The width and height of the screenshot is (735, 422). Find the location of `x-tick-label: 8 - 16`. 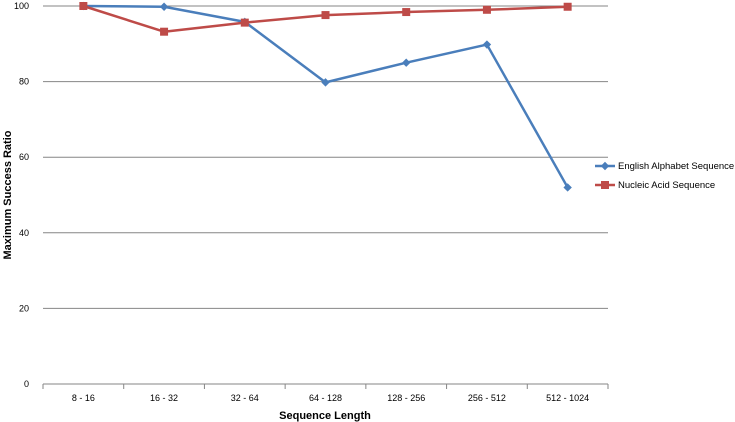

x-tick-label: 8 - 16 is located at coordinates (83, 398).